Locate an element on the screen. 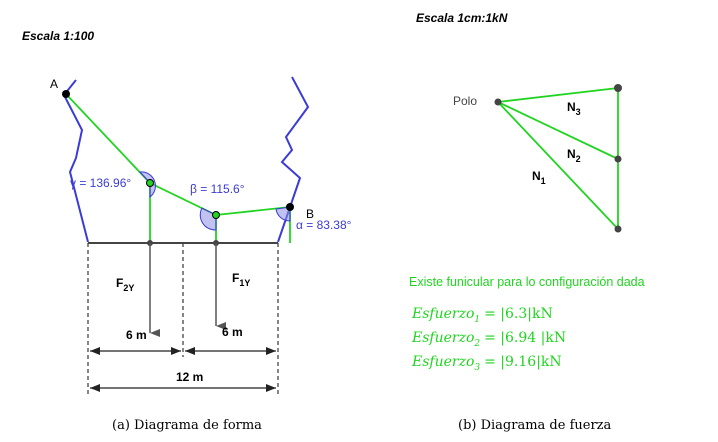 The width and height of the screenshot is (718, 442). funicular-polygon is located at coordinates (178, 154).